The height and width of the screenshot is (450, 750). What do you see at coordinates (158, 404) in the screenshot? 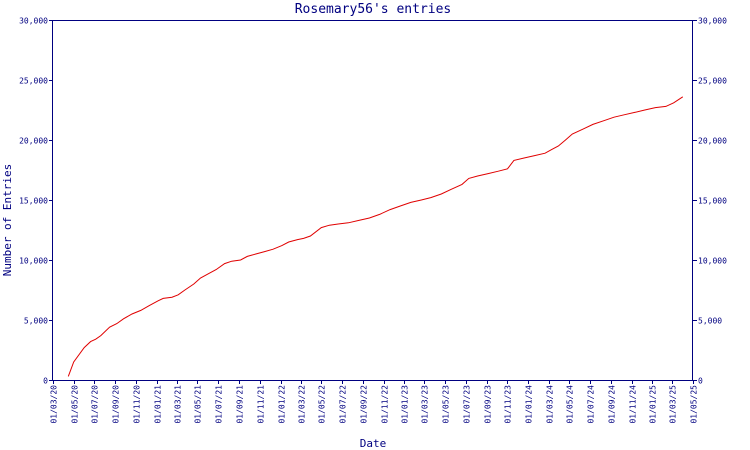
I see `x-tick-label: 01/01/21` at bounding box center [158, 404].